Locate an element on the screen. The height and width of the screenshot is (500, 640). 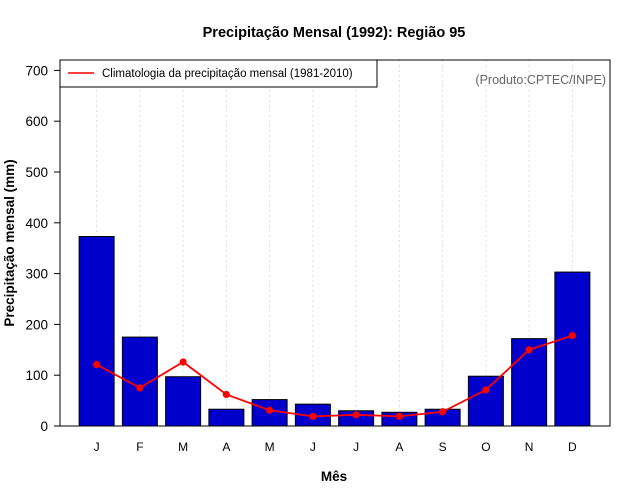
y-tick-label: 0 is located at coordinates (44, 426).